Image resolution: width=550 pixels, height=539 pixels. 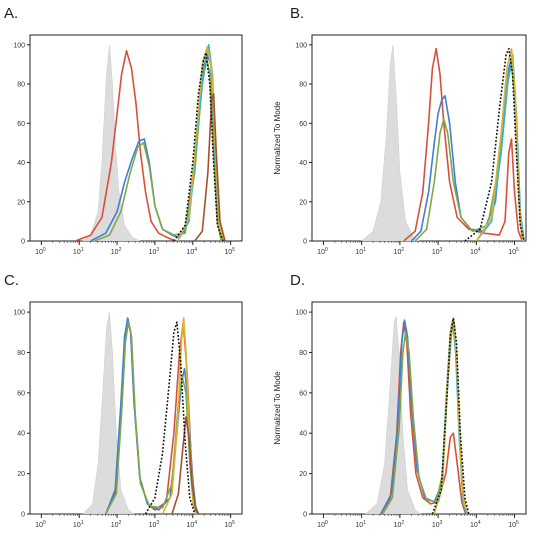 What do you see at coordinates (297, 280) in the screenshot?
I see `panel-label-d: D.` at bounding box center [297, 280].